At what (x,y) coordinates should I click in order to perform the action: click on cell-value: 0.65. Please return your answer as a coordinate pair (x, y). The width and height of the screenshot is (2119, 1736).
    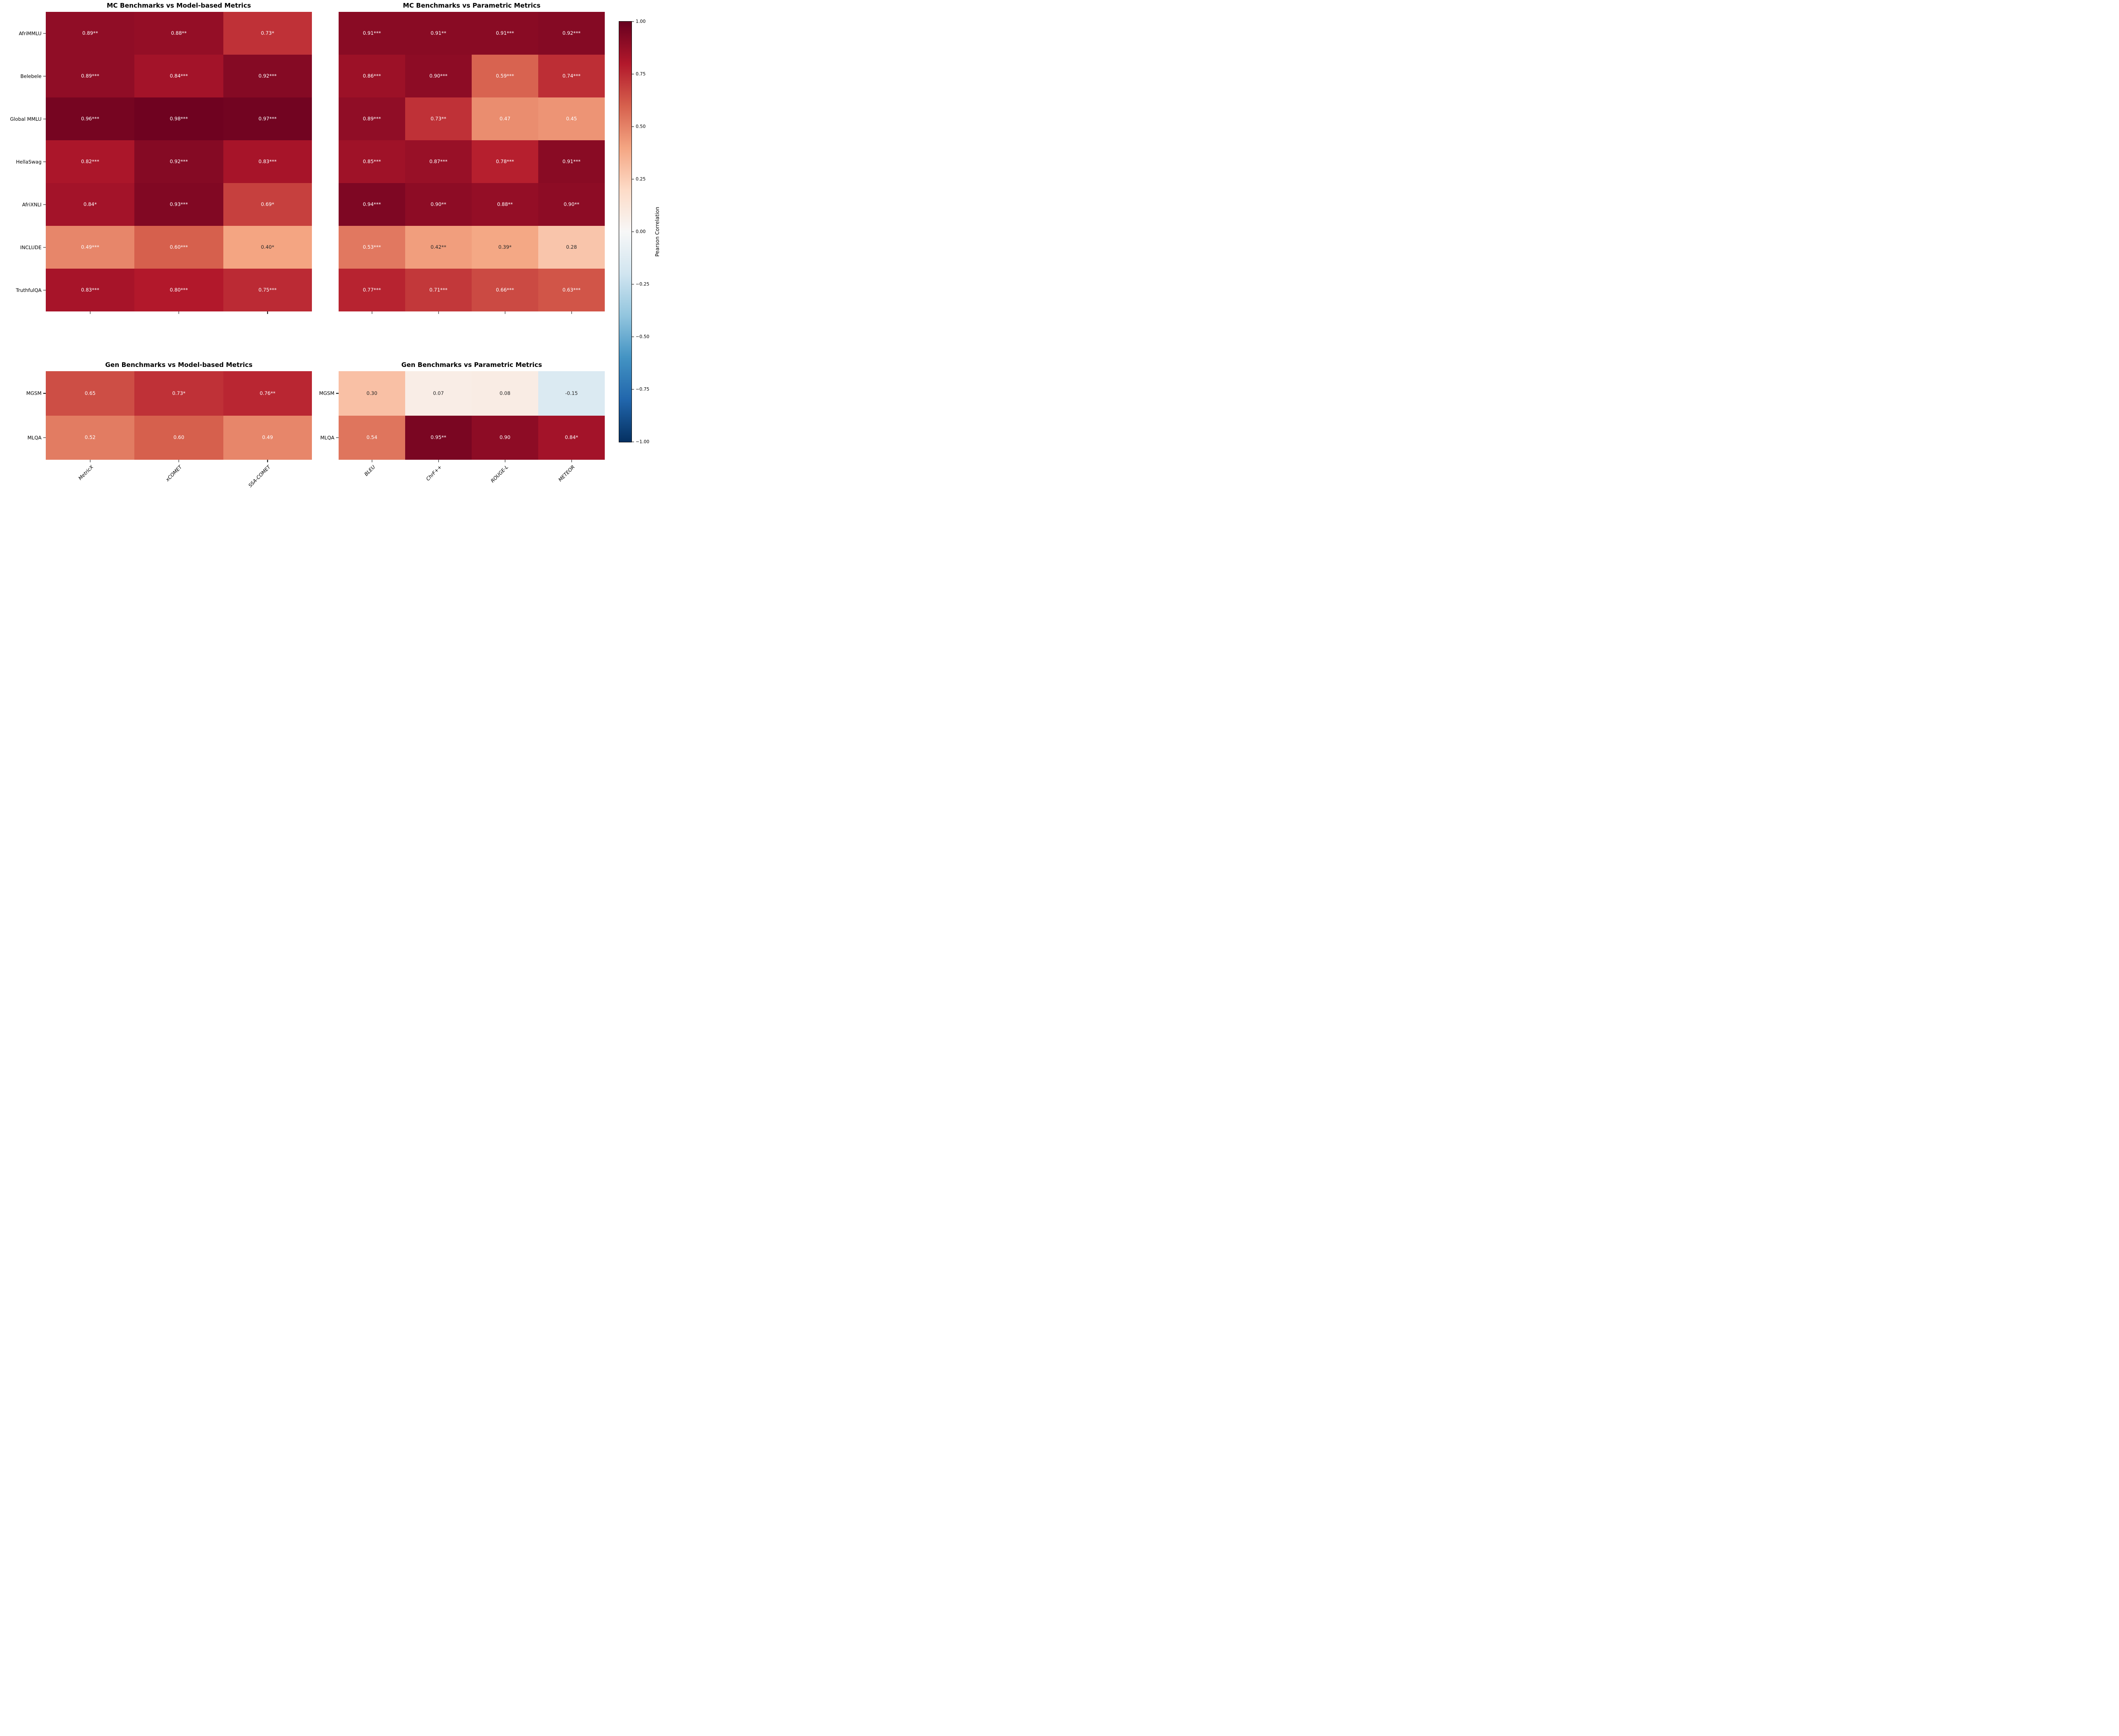
    Looking at the image, I should click on (90, 393).